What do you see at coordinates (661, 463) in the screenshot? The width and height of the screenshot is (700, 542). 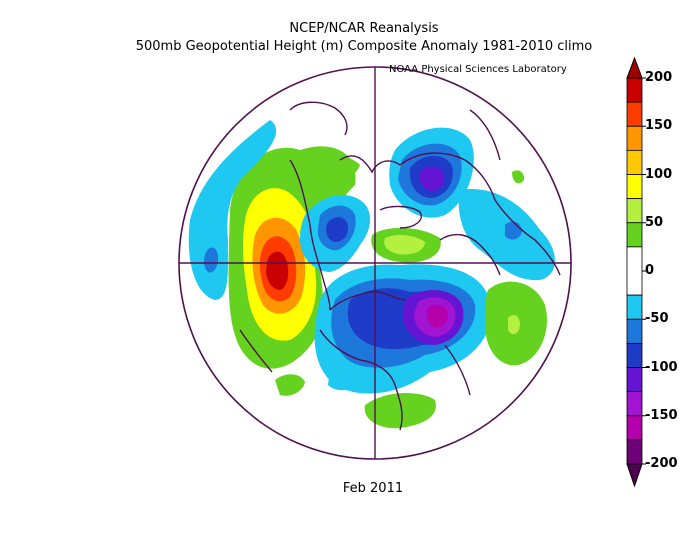 I see `colorbar-tick-label: -200` at bounding box center [661, 463].